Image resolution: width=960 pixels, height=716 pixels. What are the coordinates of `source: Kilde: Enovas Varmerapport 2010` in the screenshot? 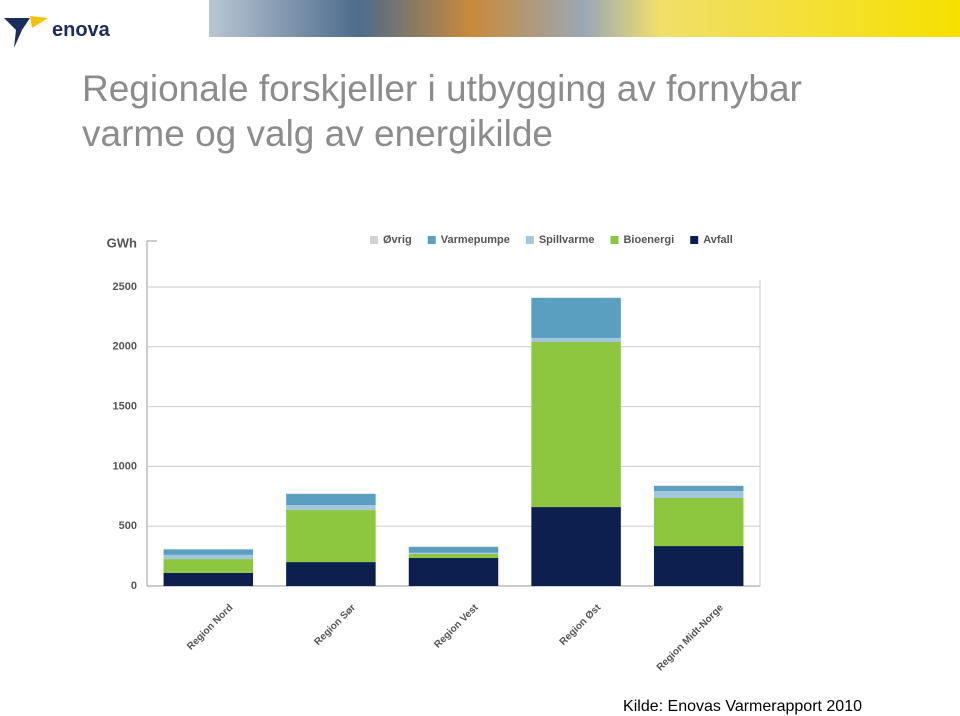 It's located at (742, 706).